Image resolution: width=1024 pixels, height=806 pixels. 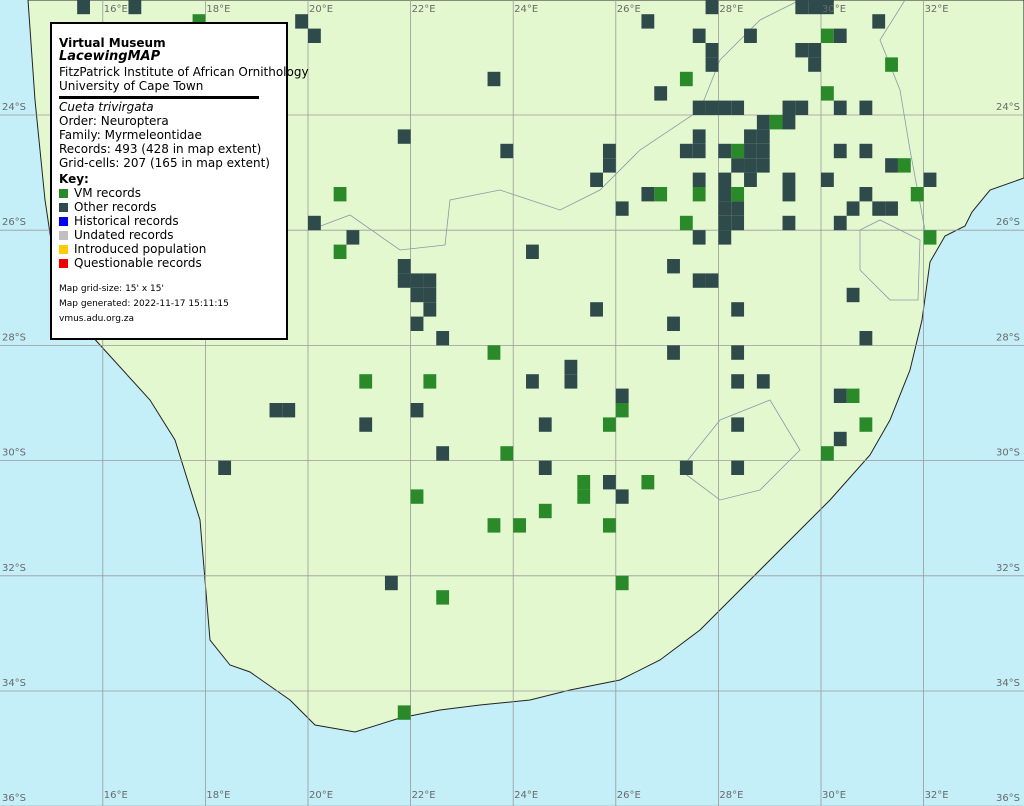 I want to click on order: Order: Neuroptera, so click(x=114, y=121).